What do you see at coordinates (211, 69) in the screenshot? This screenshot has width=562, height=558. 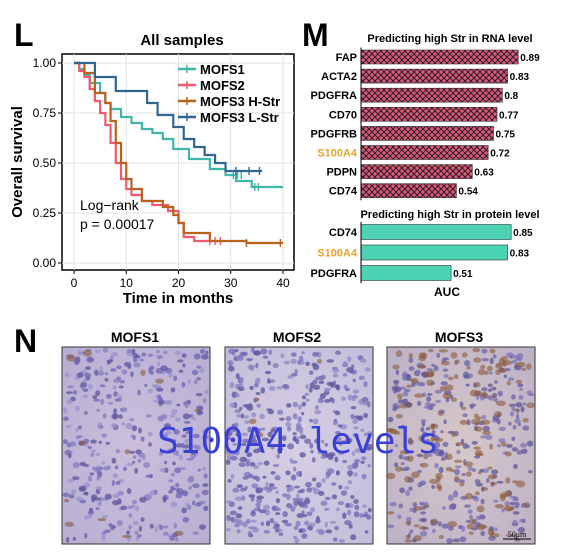 I see `km-legend-item-mofs1: MOFS1` at bounding box center [211, 69].